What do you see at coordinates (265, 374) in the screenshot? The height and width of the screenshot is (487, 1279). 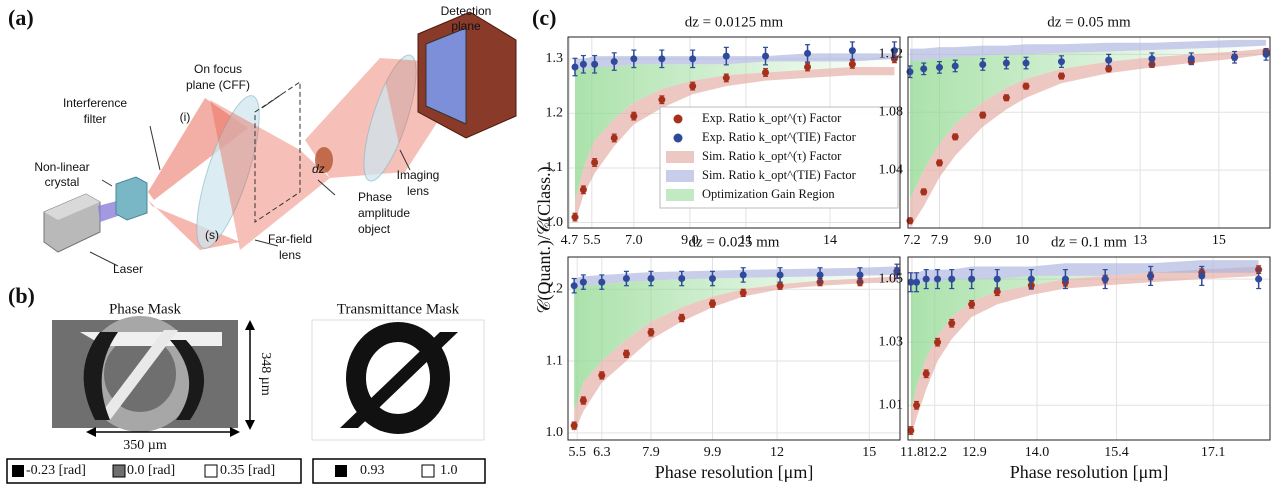 I see `dimension-label: 348 µm` at bounding box center [265, 374].